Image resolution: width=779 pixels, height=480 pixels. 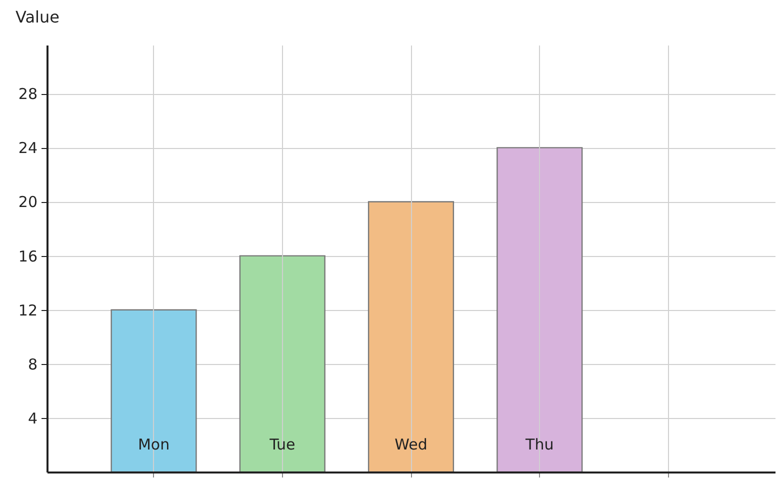 I want to click on y-tick-label: 20, so click(x=28, y=202).